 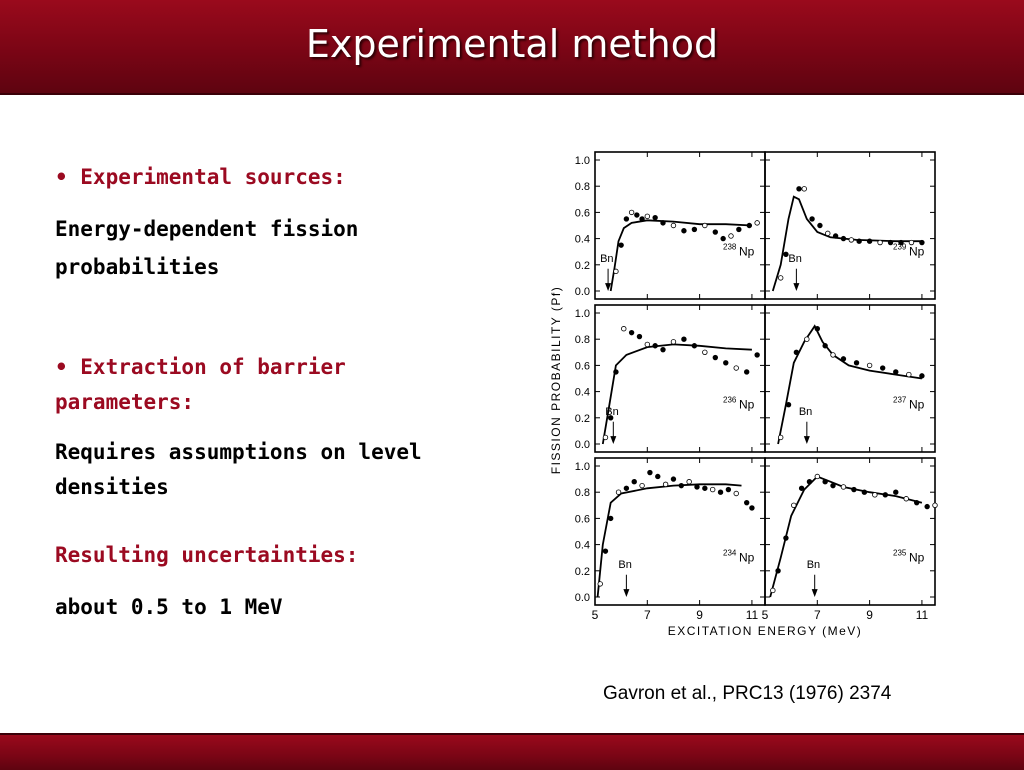 I want to click on bullet-2-body-line-1: Requires assumptions on level, so click(x=238, y=452).